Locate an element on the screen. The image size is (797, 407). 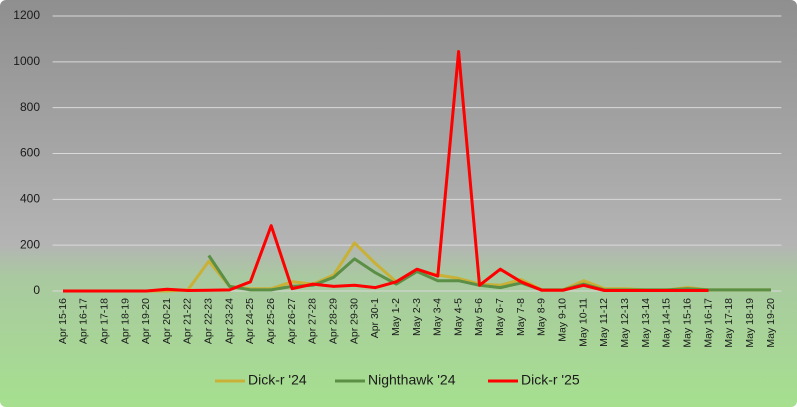
y-tick-label: 800 is located at coordinates (30, 107).